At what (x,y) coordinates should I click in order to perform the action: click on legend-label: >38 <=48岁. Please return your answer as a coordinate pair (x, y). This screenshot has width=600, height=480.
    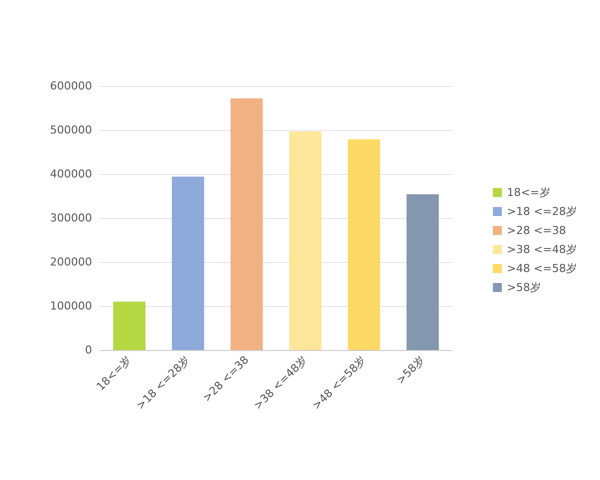
    Looking at the image, I should click on (542, 249).